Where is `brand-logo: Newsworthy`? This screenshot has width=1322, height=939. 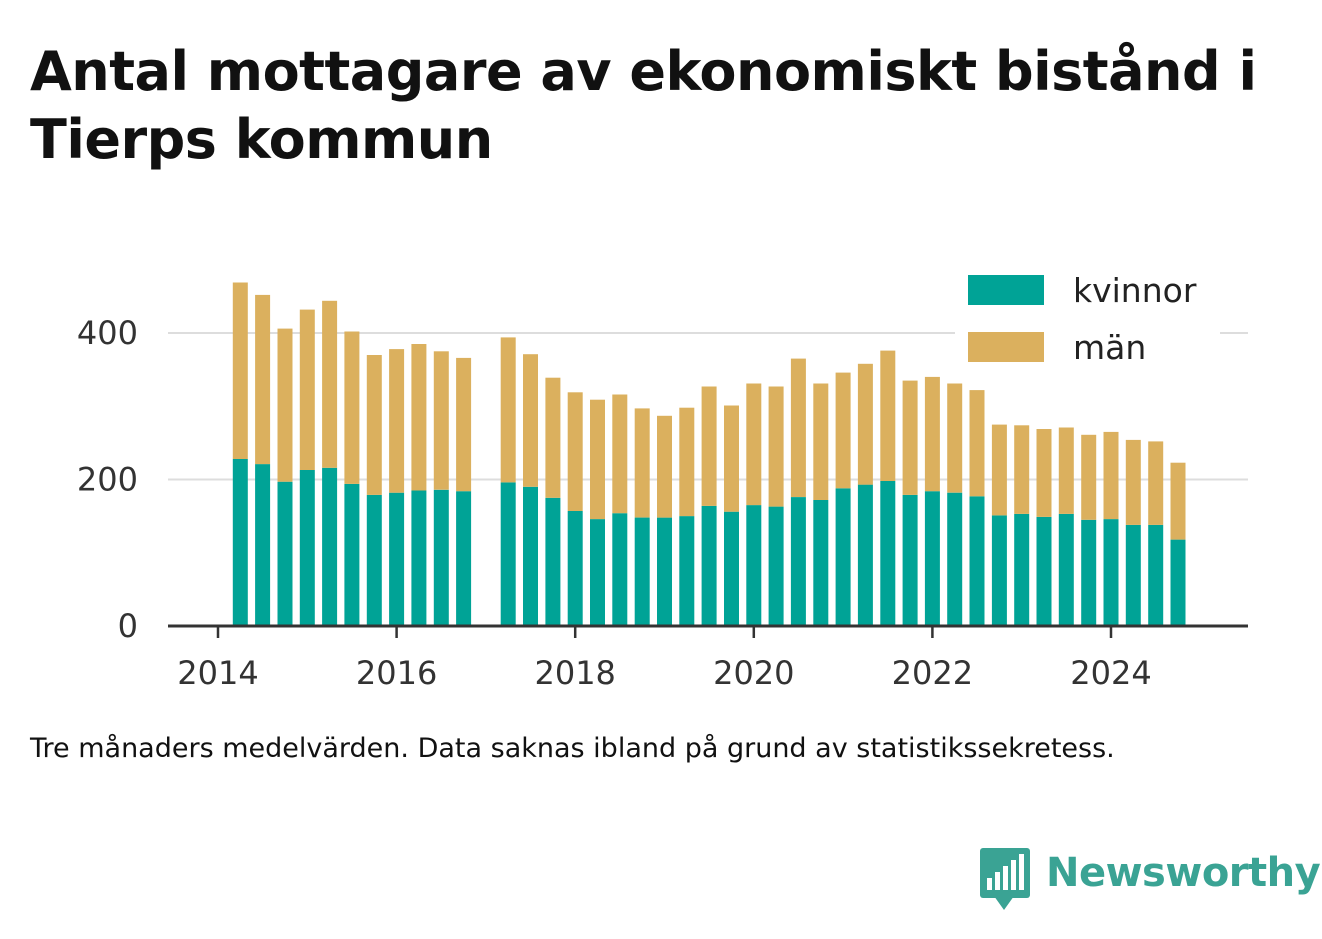 brand-logo: Newsworthy is located at coordinates (1150, 879).